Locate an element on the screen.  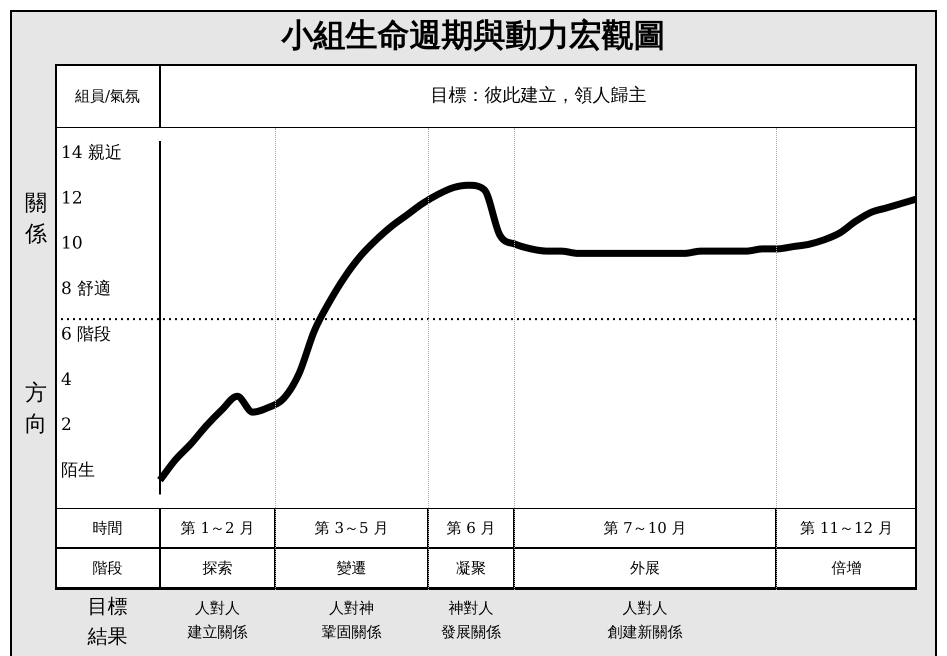
y-tick-label: 12 is located at coordinates (72, 198).